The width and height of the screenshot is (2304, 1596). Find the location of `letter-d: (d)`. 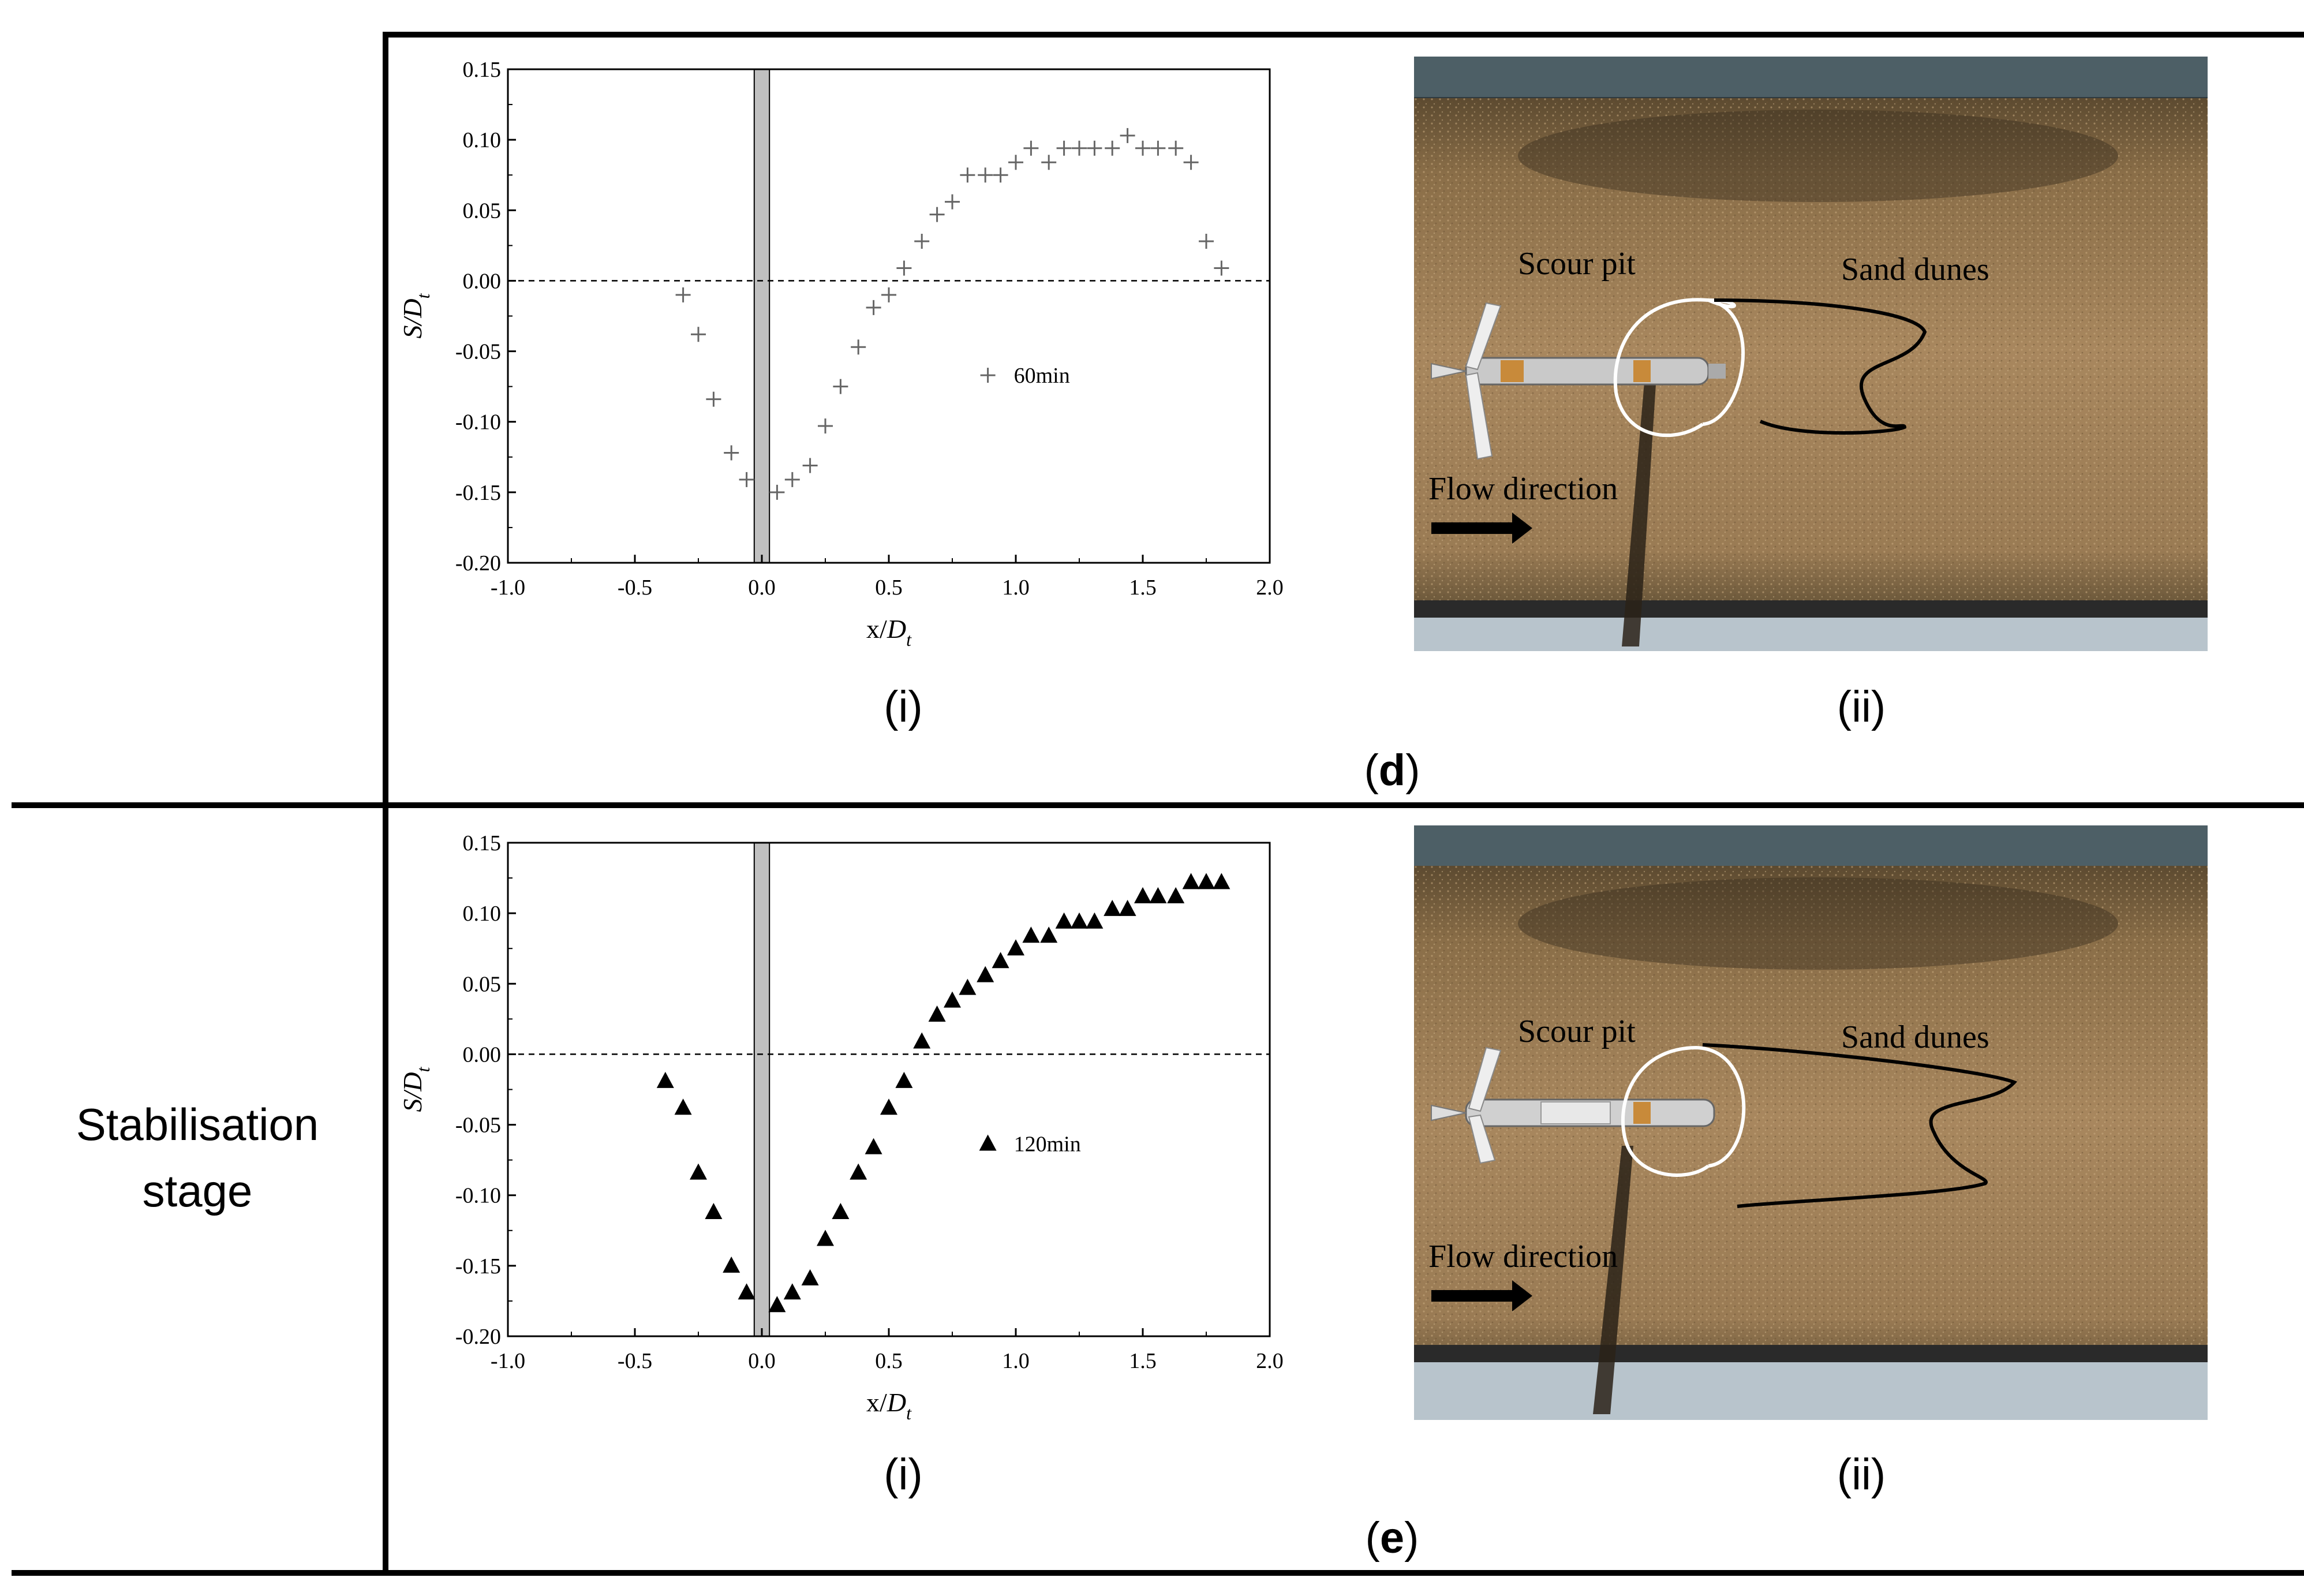

letter-d: (d) is located at coordinates (1392, 770).